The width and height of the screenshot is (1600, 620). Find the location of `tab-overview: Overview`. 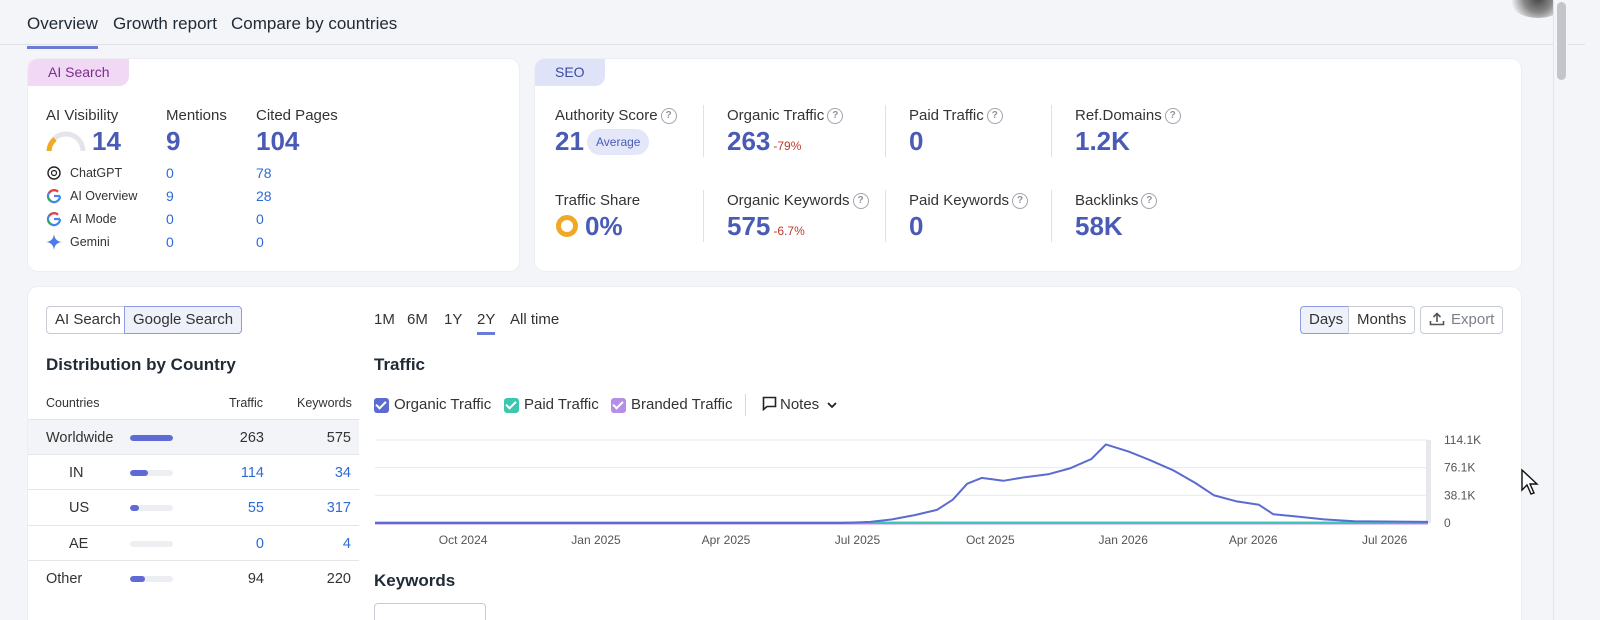

tab-overview: Overview is located at coordinates (62, 31).